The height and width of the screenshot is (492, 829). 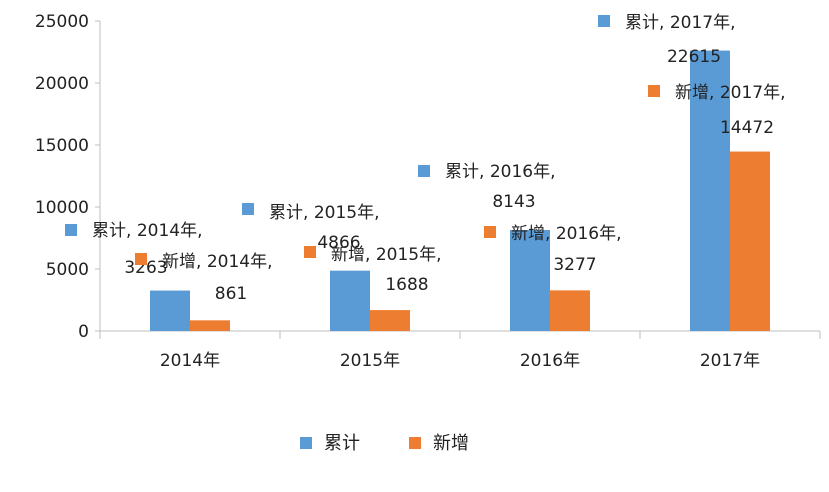 What do you see at coordinates (62, 146) in the screenshot?
I see `y-tick-label: 15000` at bounding box center [62, 146].